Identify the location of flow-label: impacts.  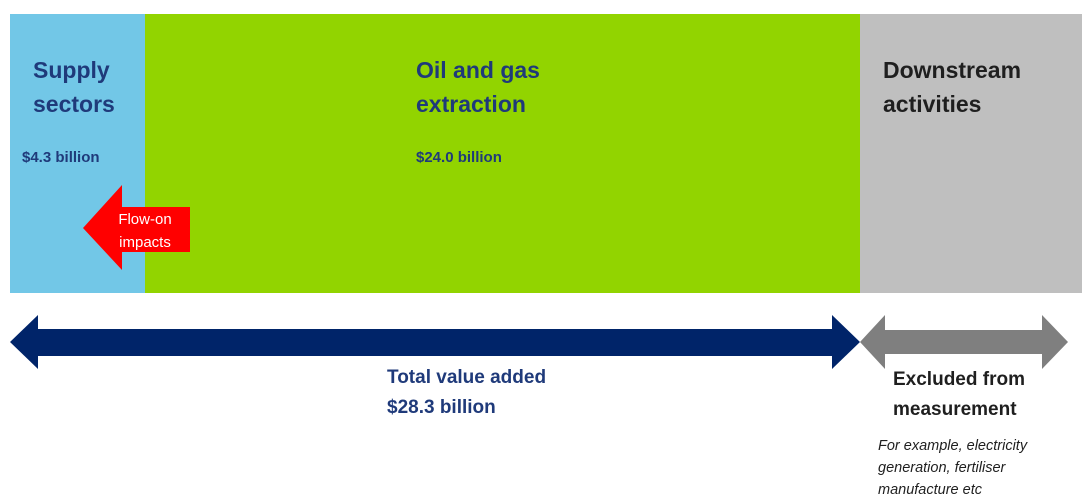
(145, 242).